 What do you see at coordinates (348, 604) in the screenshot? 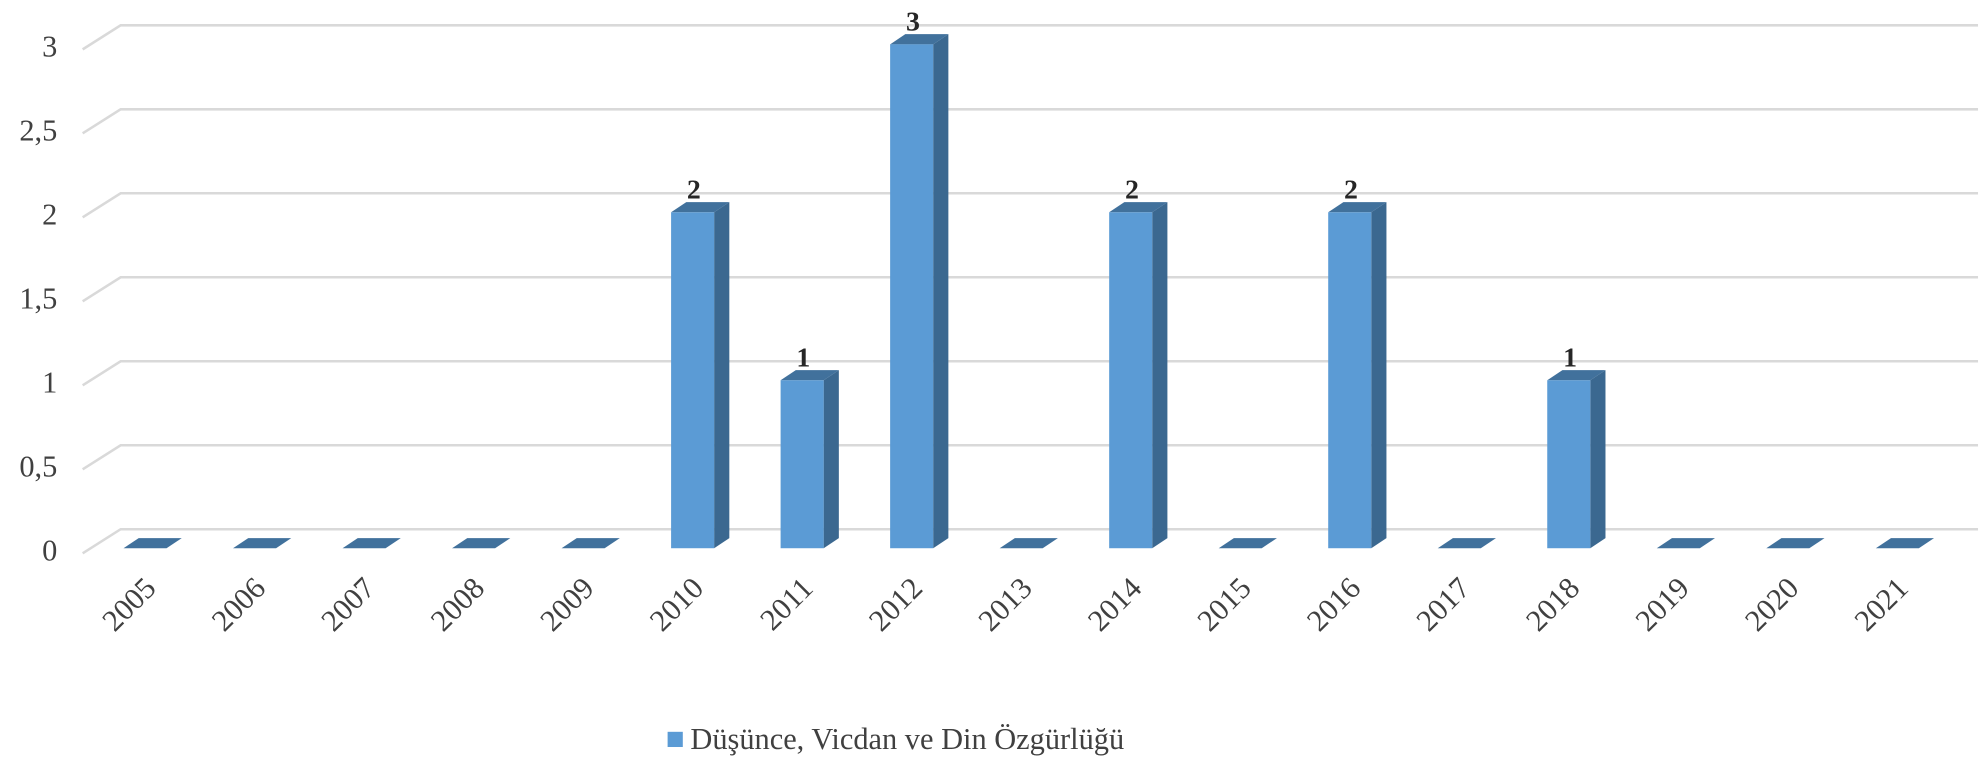
I see `x-tick-label: 2007` at bounding box center [348, 604].